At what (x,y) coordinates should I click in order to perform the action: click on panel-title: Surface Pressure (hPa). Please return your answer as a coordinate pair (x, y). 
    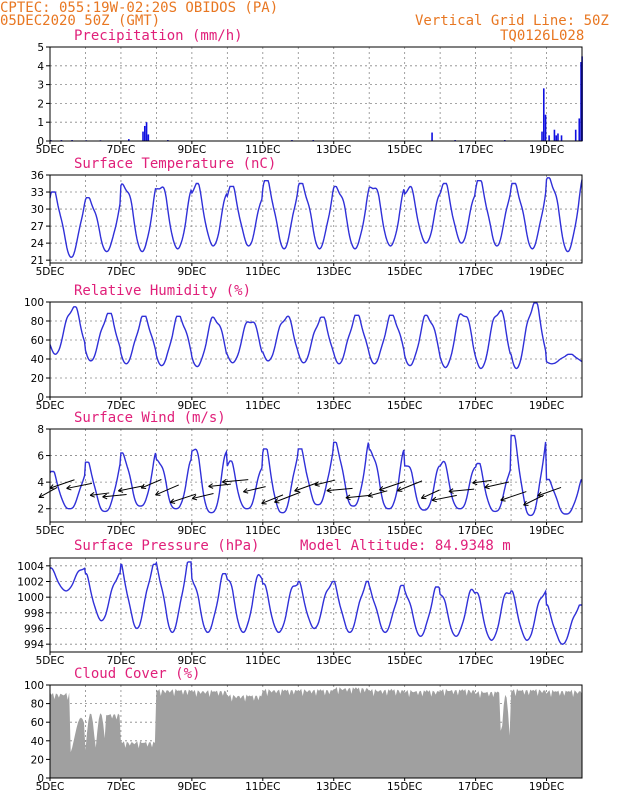
    Looking at the image, I should click on (166, 546).